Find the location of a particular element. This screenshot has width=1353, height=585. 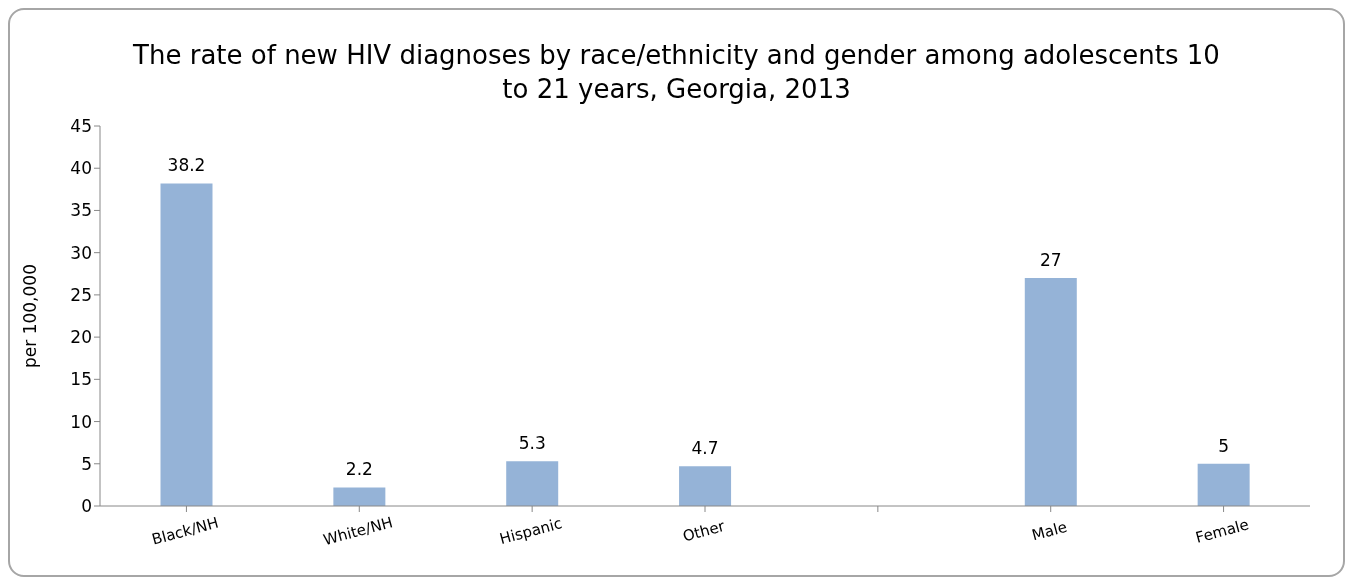

x-tick-label: Male is located at coordinates (1049, 531).